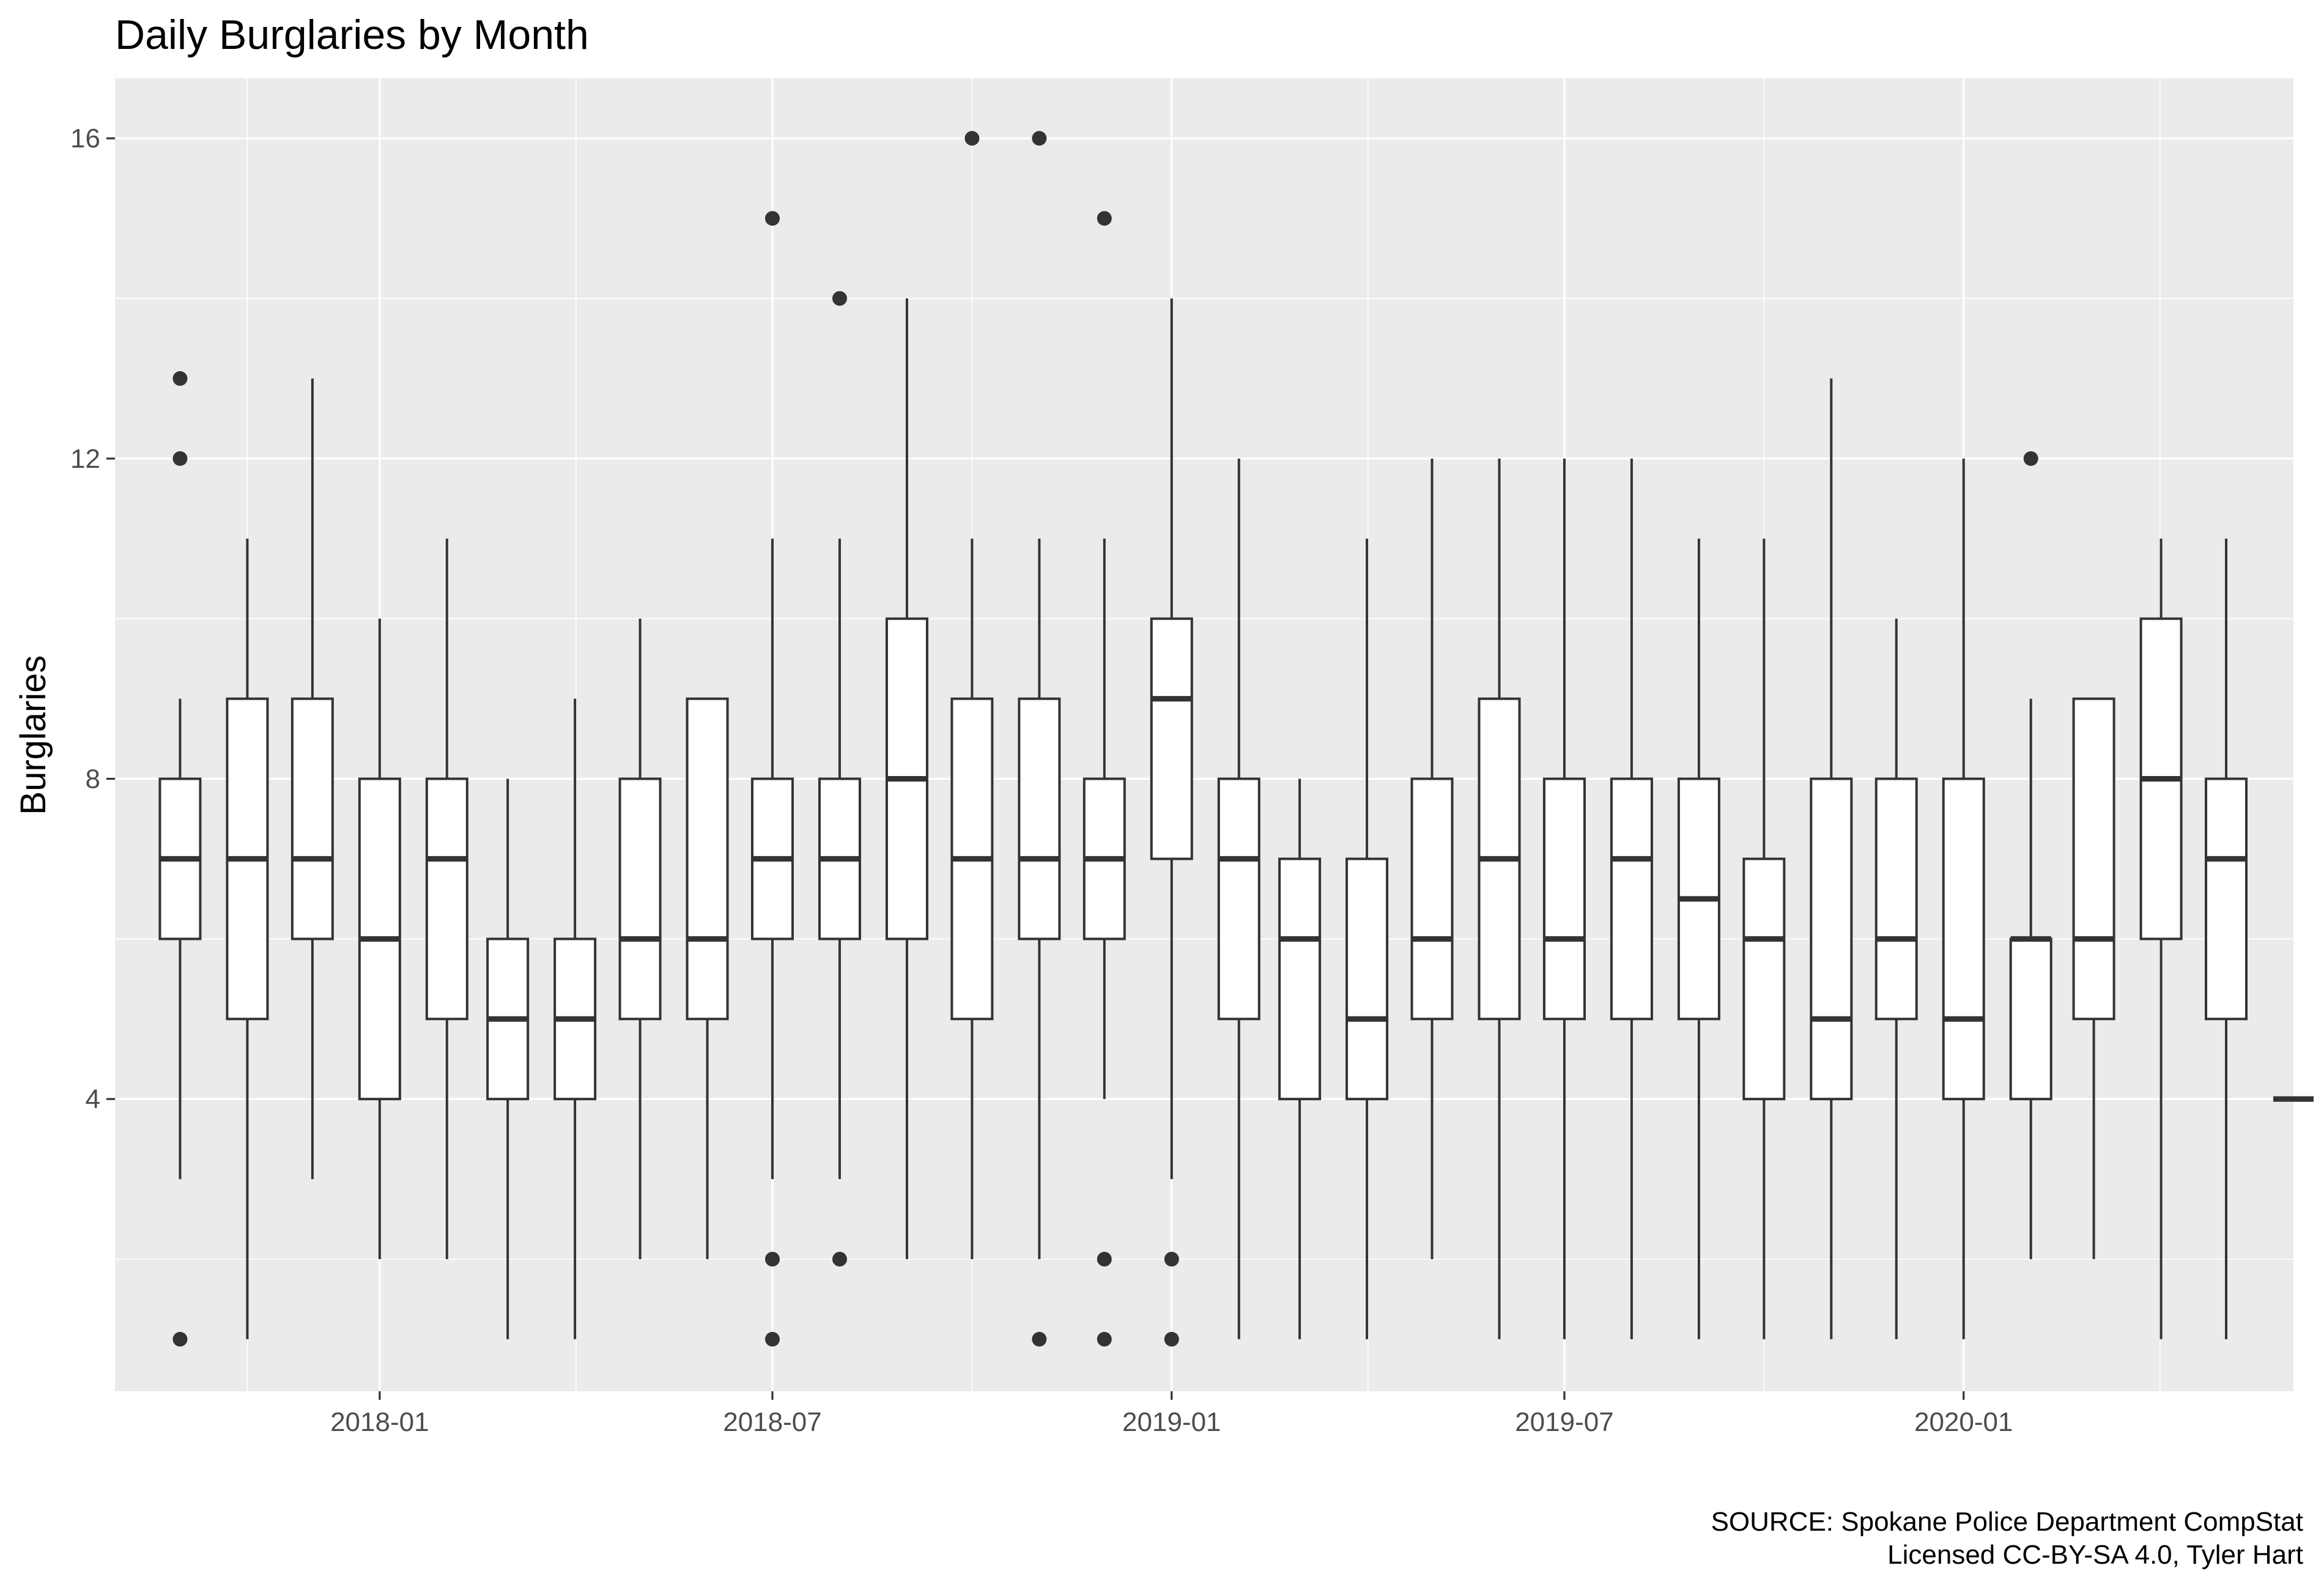 The image size is (2324, 1590). I want to click on y-axis-label: Burglaries, so click(33, 735).